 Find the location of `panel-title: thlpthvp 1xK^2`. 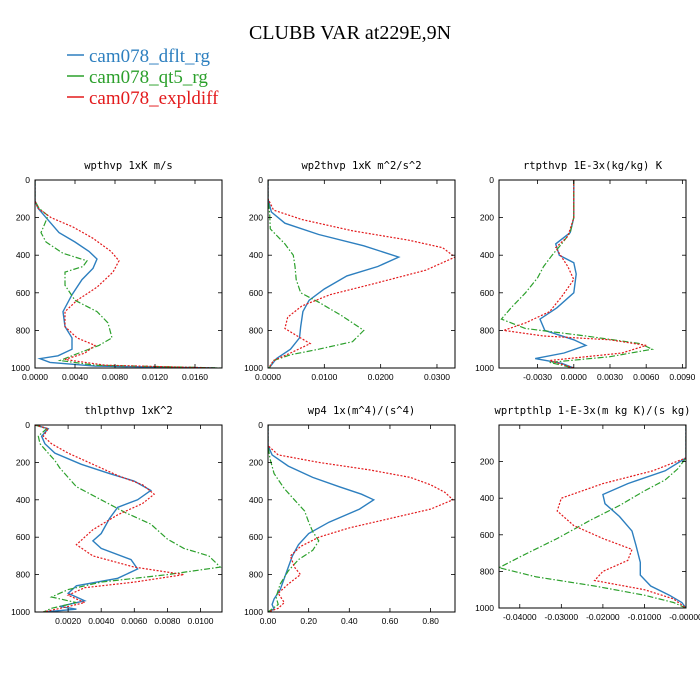

panel-title: thlpthvp 1xK^2 is located at coordinates (128, 411).